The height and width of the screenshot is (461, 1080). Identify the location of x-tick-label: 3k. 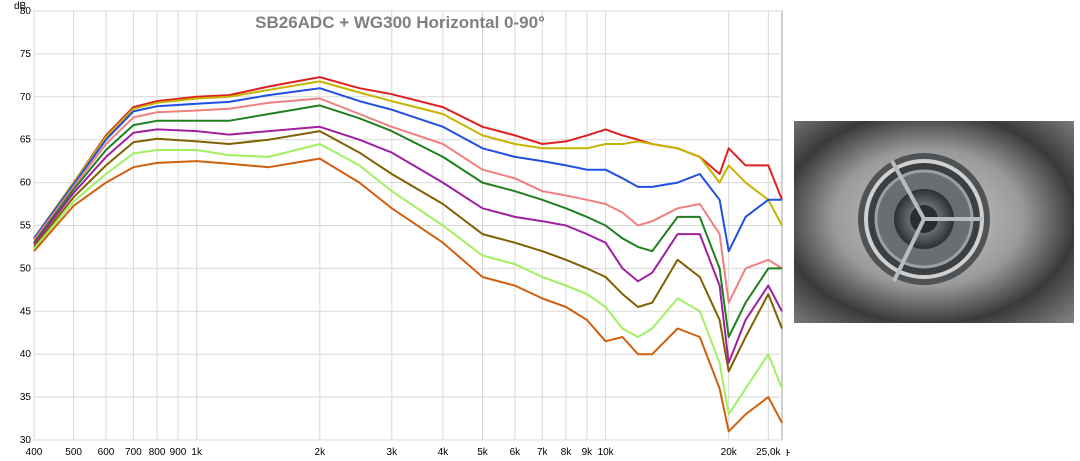
(393, 452).